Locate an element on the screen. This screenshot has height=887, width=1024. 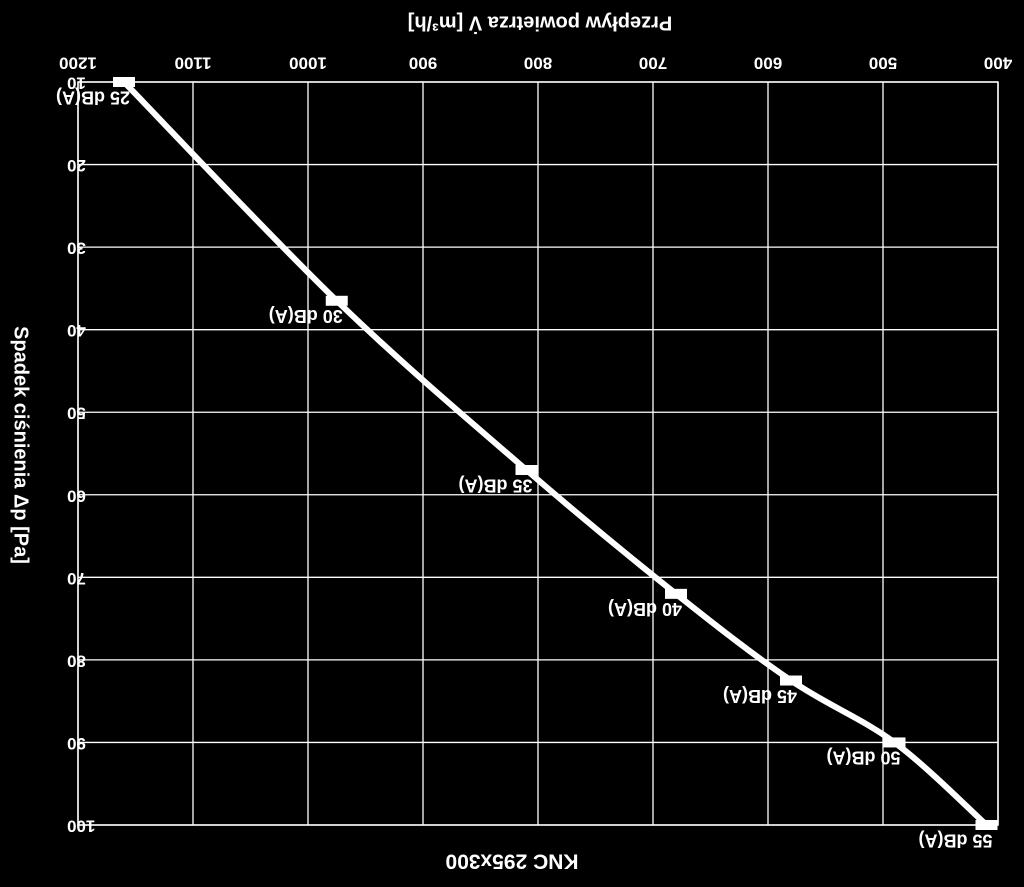
noise-label: 40 dB(A) is located at coordinates (645, 609).